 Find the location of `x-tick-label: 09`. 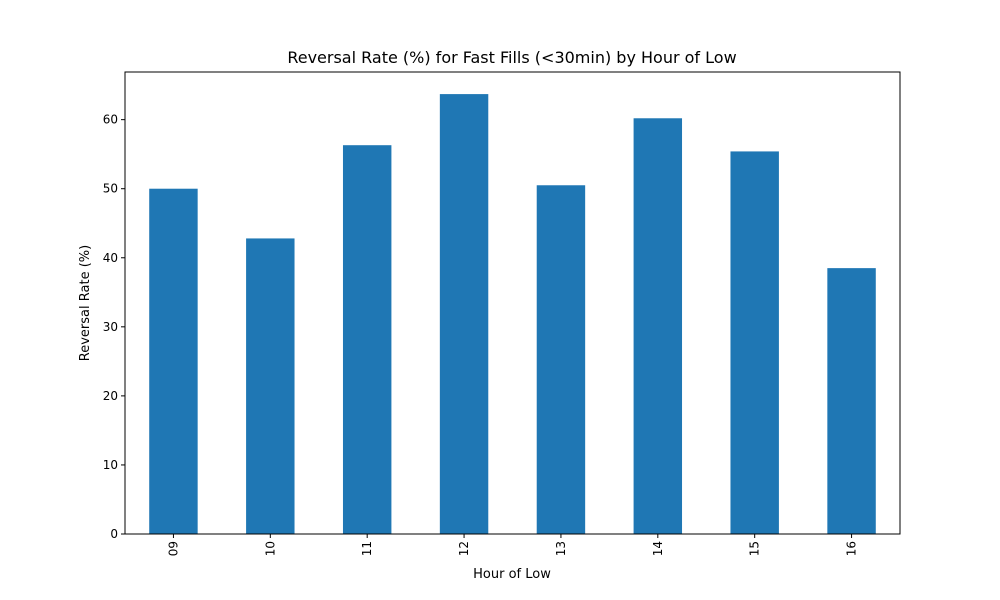

x-tick-label: 09 is located at coordinates (173, 548).